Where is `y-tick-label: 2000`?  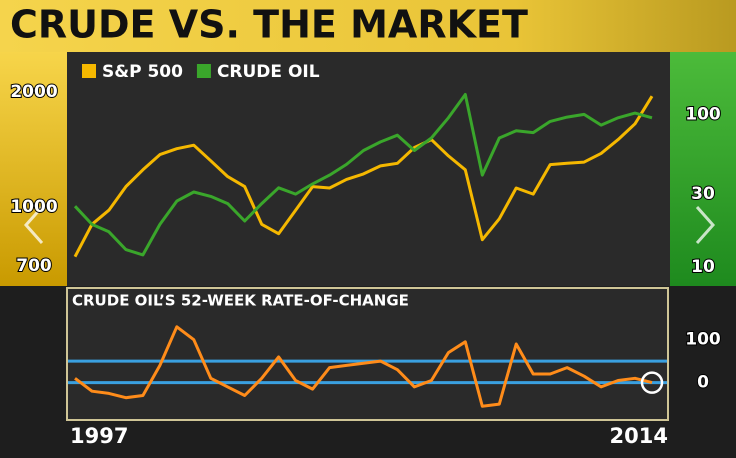 y-tick-label: 2000 is located at coordinates (33, 92).